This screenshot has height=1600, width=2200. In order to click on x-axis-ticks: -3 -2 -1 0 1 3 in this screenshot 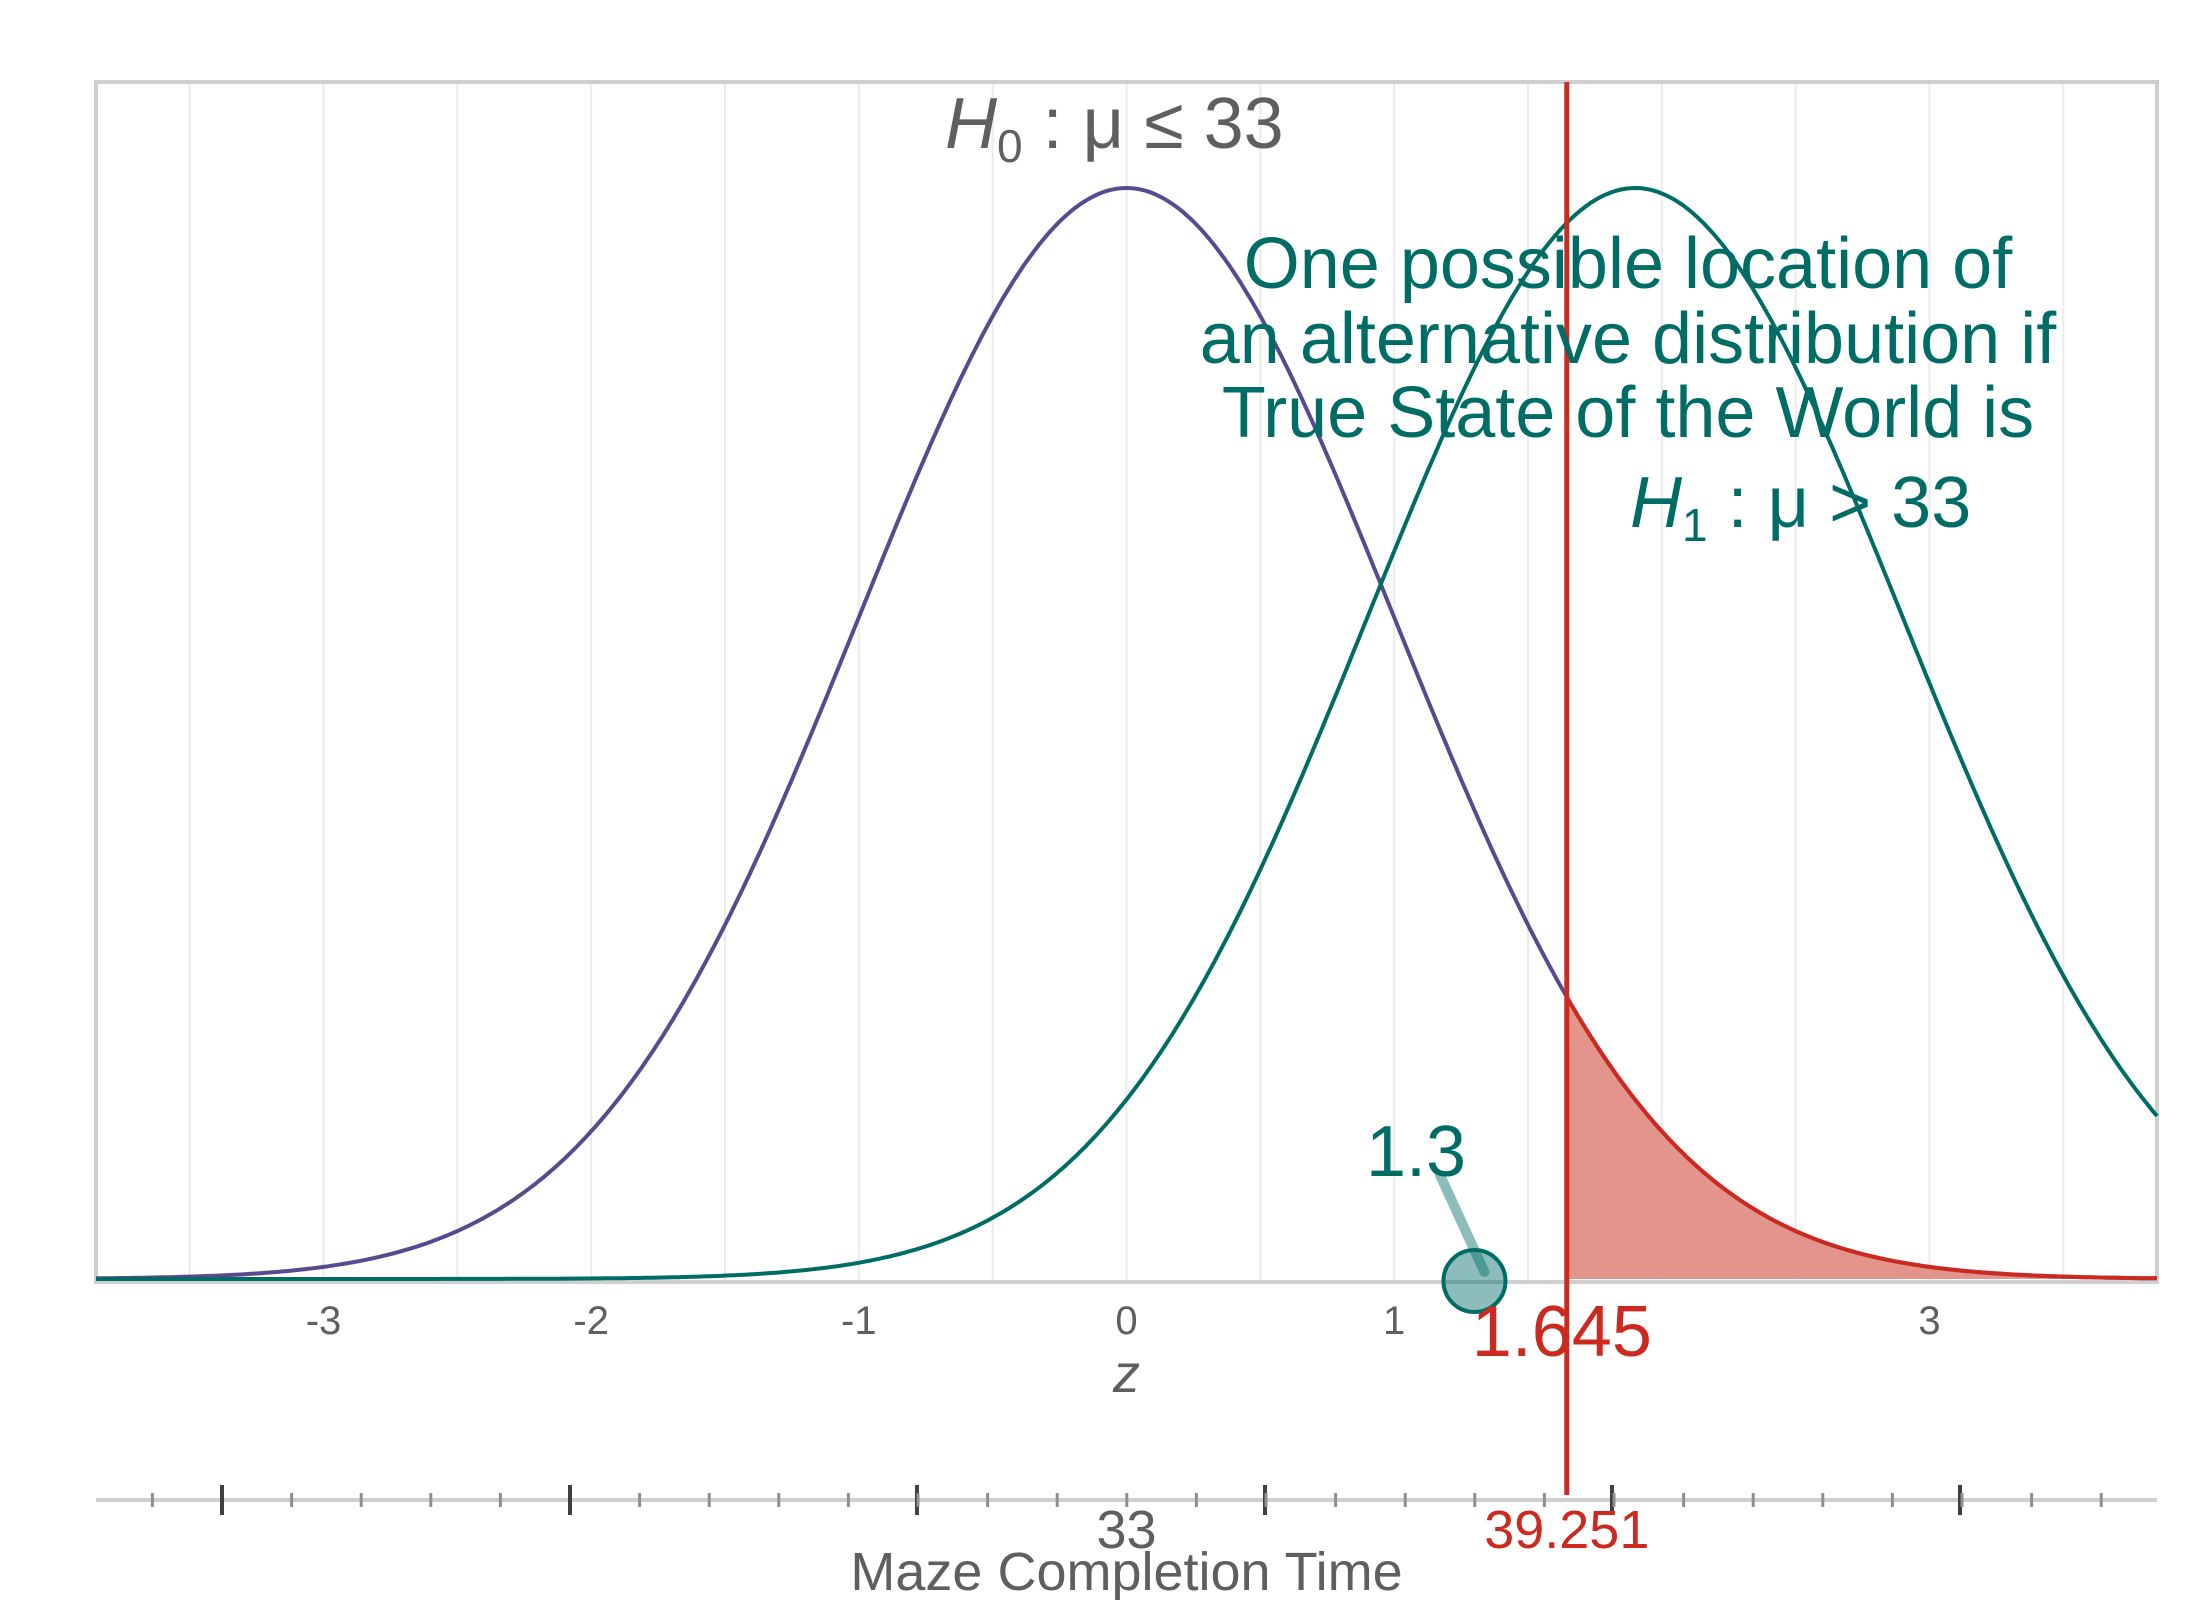, I will do `click(1123, 1321)`.